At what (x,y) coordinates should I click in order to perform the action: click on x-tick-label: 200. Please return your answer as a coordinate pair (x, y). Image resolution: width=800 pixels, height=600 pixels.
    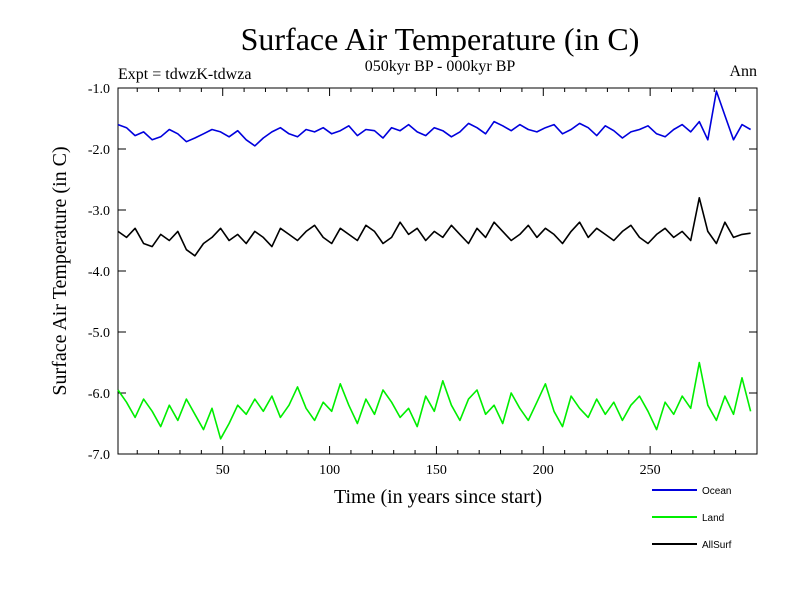
    Looking at the image, I should click on (543, 470).